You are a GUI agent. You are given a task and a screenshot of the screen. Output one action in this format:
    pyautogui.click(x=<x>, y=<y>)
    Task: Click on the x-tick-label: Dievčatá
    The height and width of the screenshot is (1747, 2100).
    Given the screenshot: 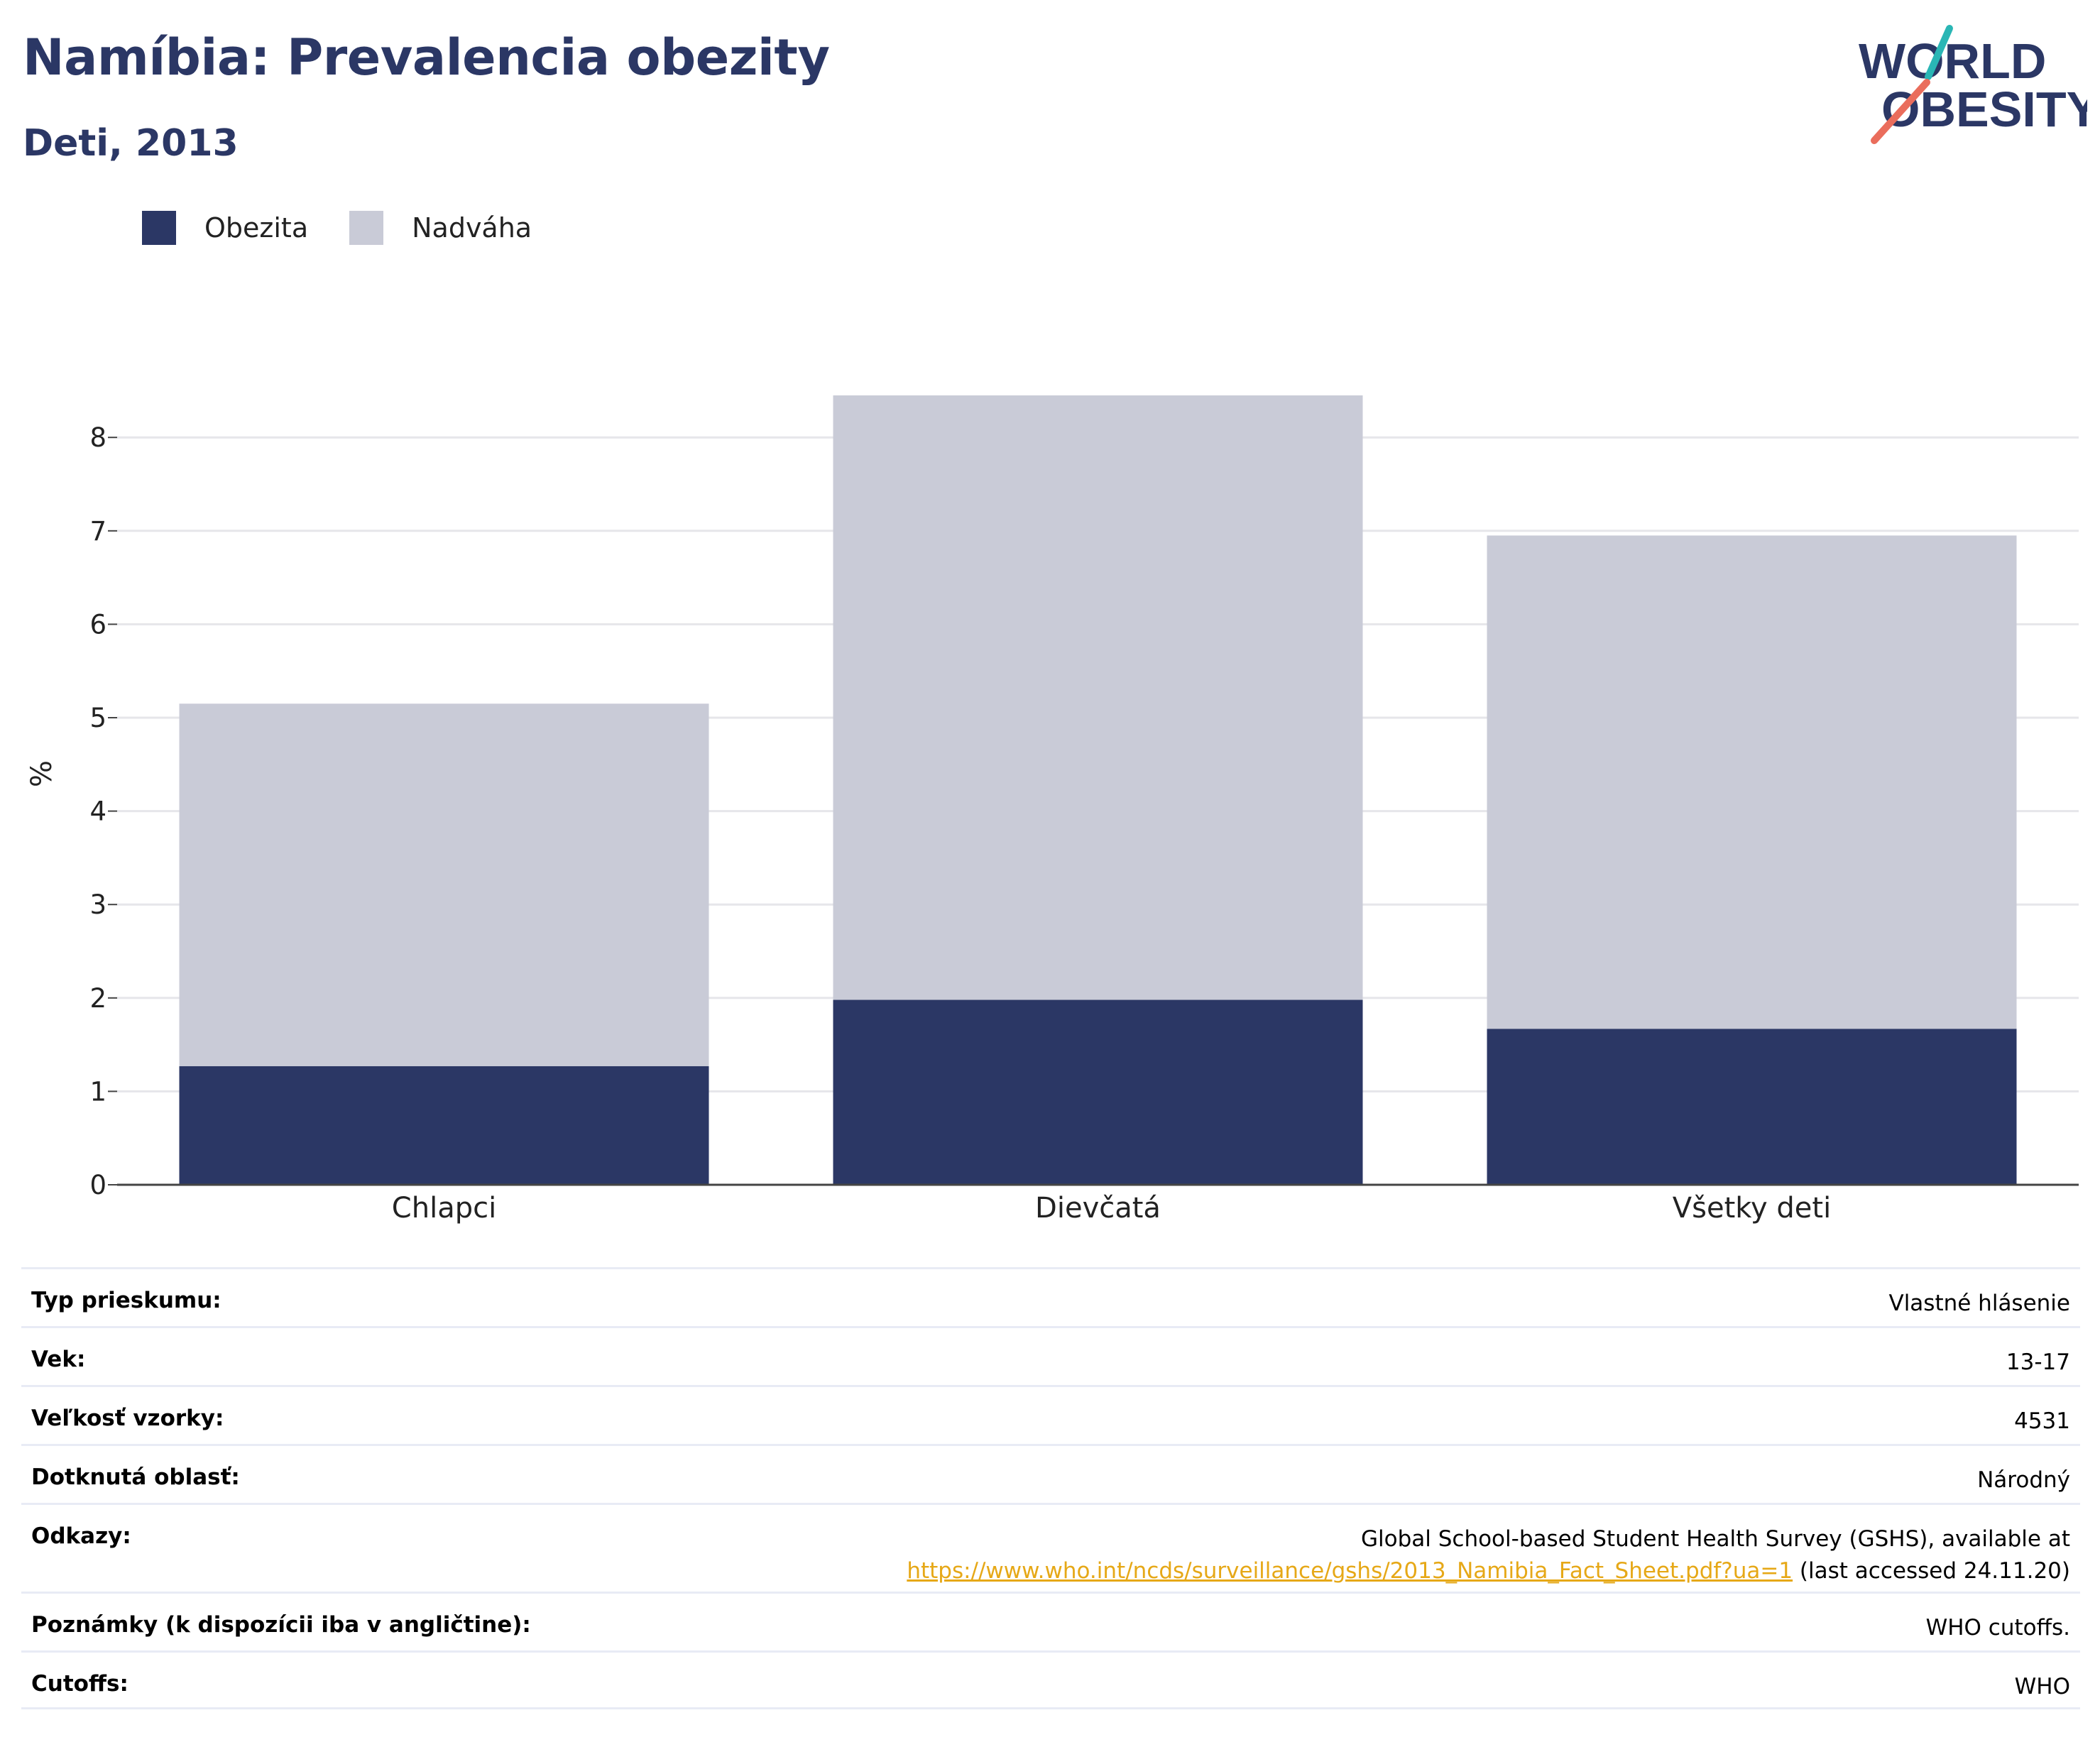 What is the action you would take?
    pyautogui.click(x=1098, y=1208)
    